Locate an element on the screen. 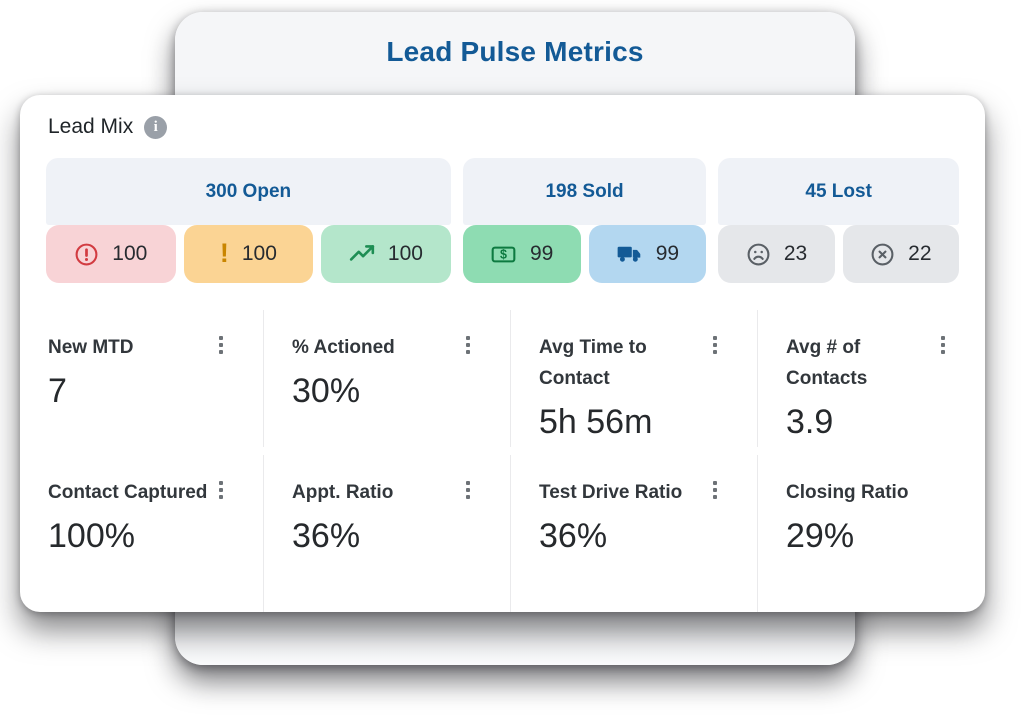  metric-label: Appt. Ratio is located at coordinates (343, 492).